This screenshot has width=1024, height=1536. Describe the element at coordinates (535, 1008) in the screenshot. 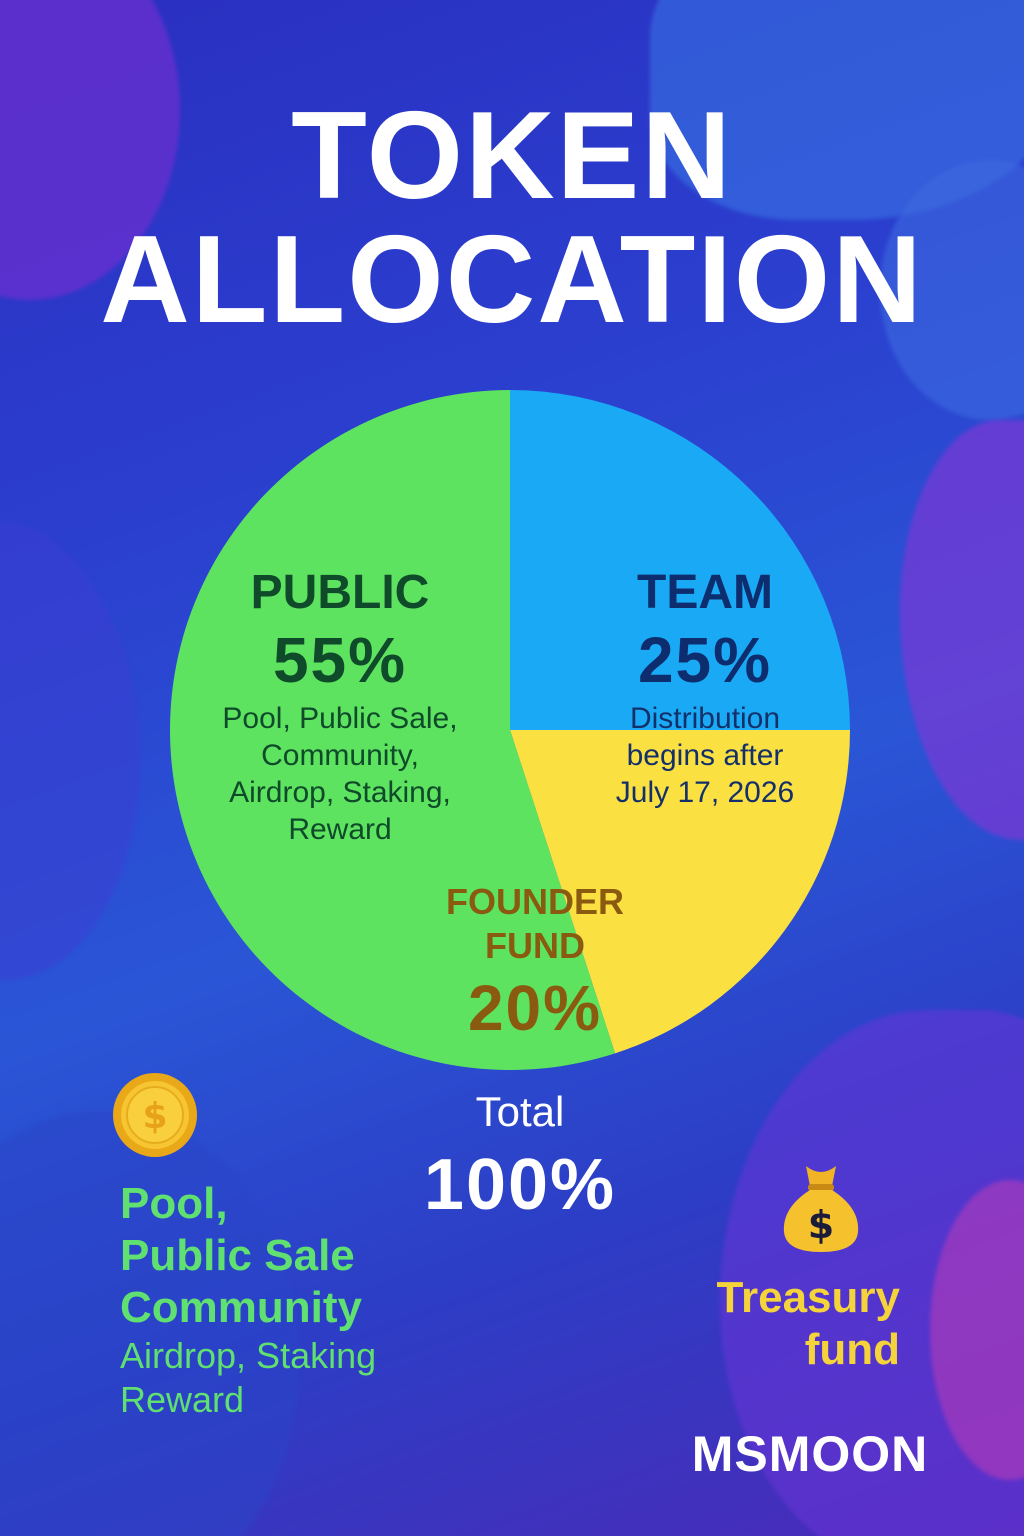

I see `slice-percent: 20%` at that location.